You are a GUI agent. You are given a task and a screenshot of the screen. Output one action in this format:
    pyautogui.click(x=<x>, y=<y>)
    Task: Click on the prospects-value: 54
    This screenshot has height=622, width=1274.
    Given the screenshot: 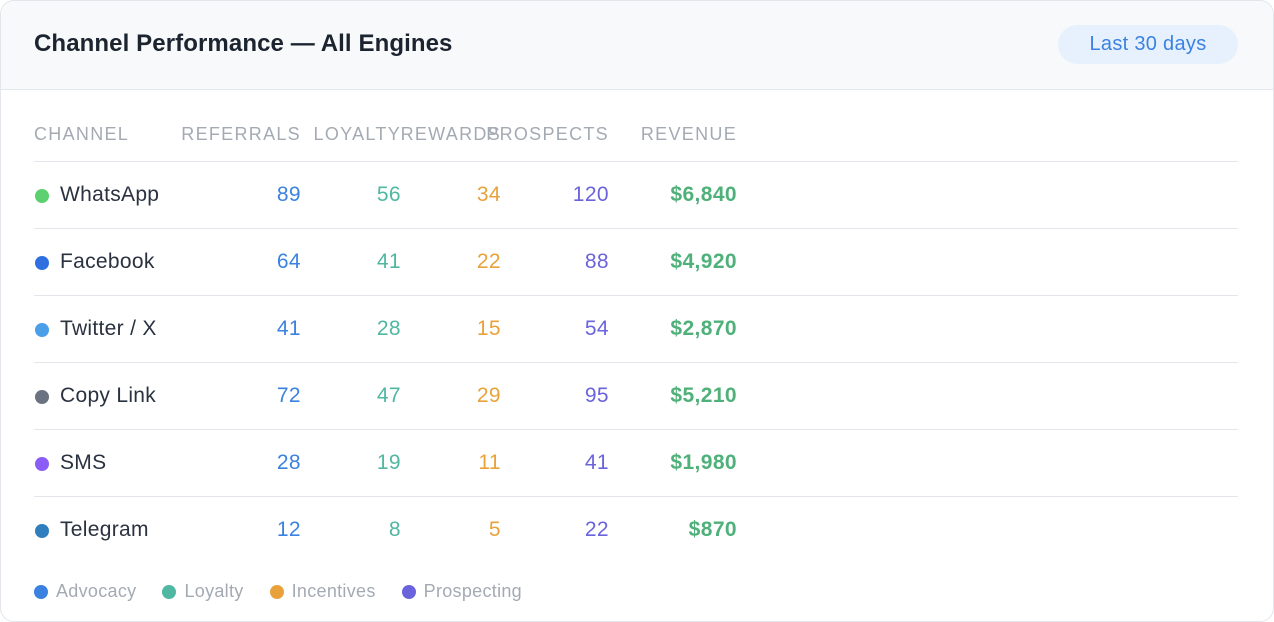 What is the action you would take?
    pyautogui.click(x=596, y=328)
    